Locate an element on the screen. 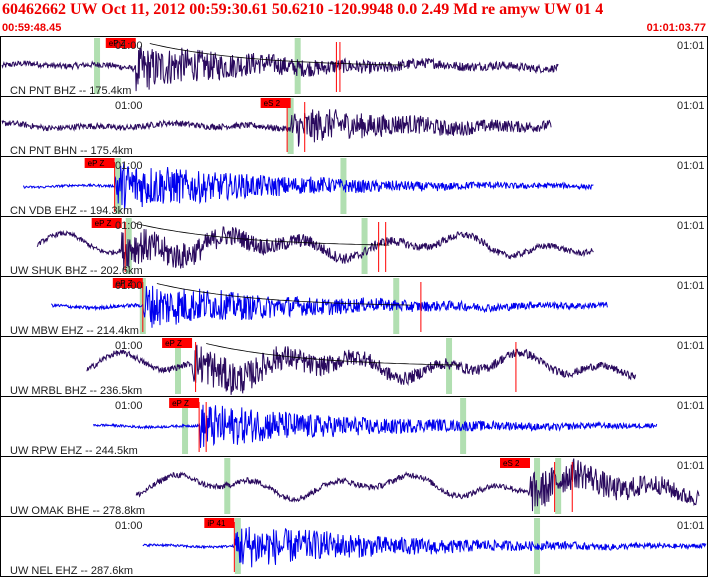 The image size is (708, 578). station-label: UW NEL EHZ -- 287.6km is located at coordinates (71, 571).